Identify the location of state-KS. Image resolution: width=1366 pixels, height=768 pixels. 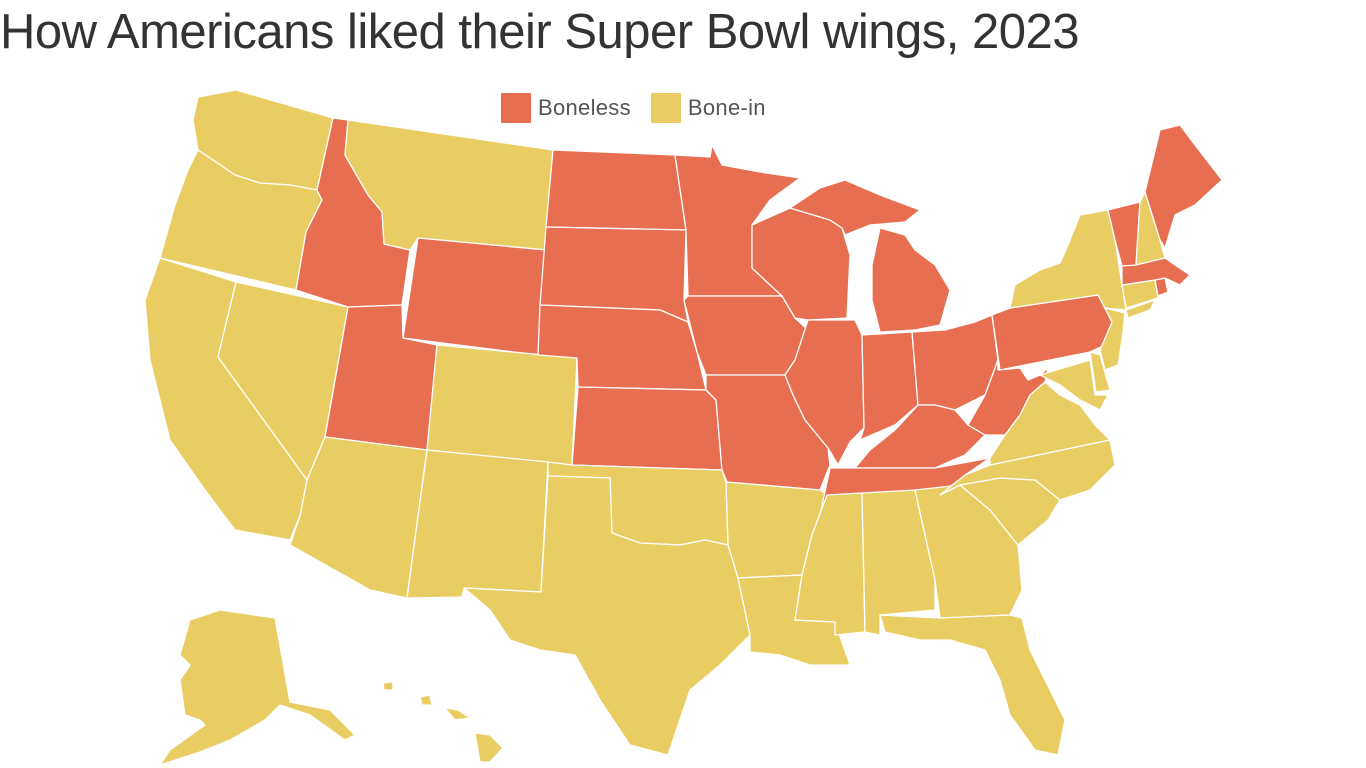
(647, 428).